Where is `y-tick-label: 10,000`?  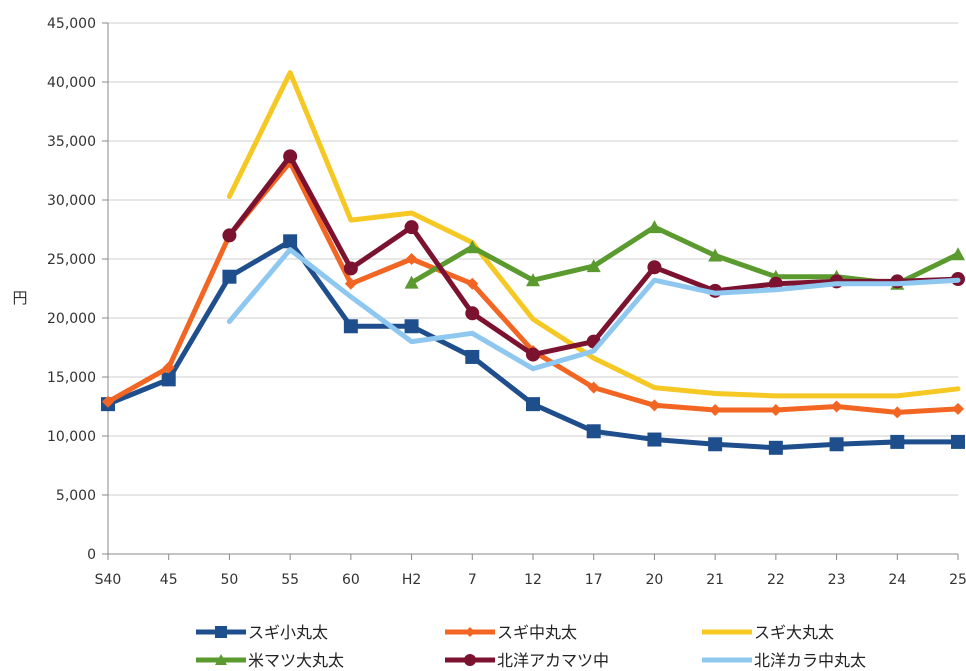
y-tick-label: 10,000 is located at coordinates (71, 437).